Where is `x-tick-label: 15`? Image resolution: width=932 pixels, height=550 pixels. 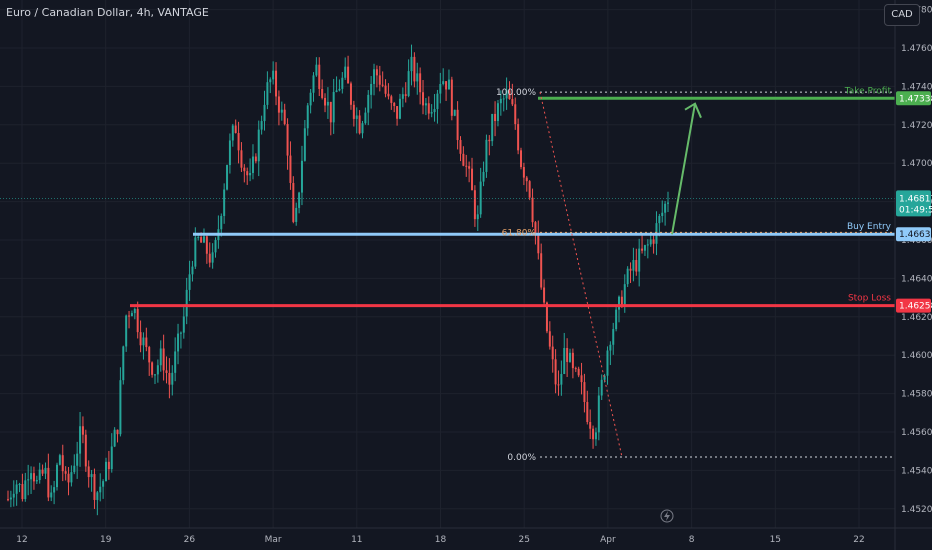 x-tick-label: 15 is located at coordinates (775, 540).